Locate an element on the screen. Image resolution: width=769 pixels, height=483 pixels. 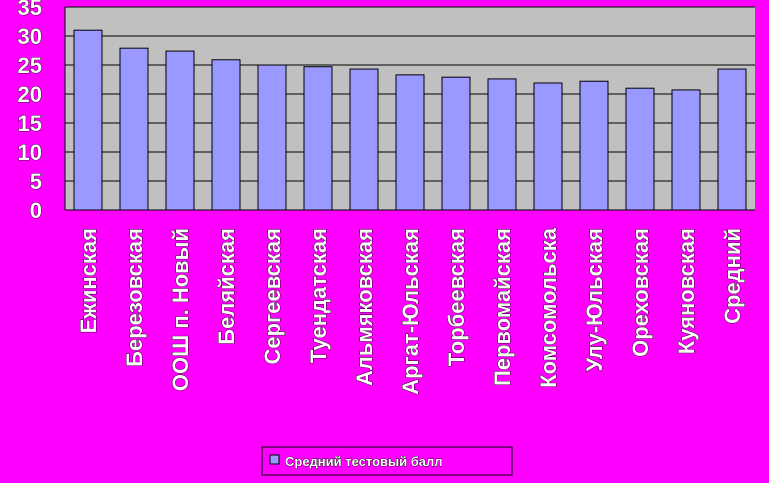
x-tick-label: Туендатская is located at coordinates (318, 295).